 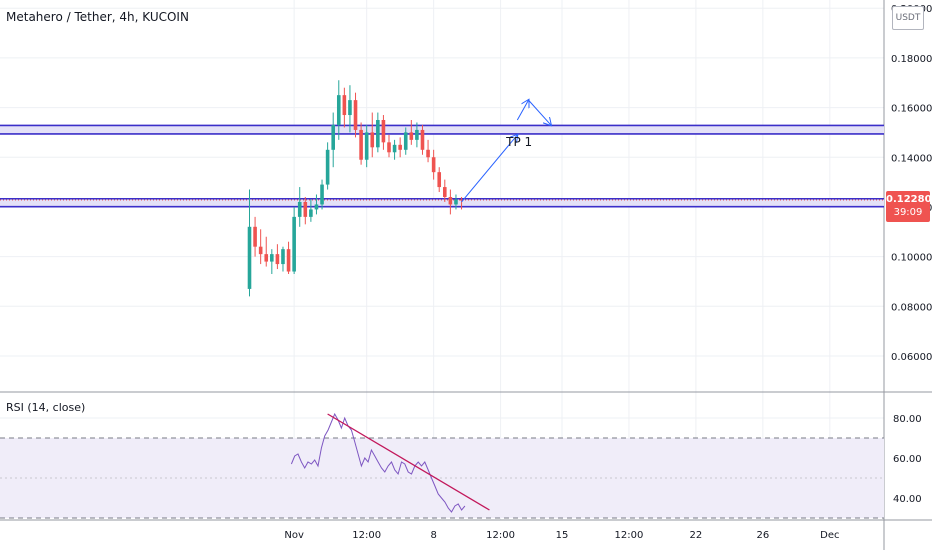 What do you see at coordinates (46, 407) in the screenshot?
I see `rsi-title: RSI (14, close)` at bounding box center [46, 407].